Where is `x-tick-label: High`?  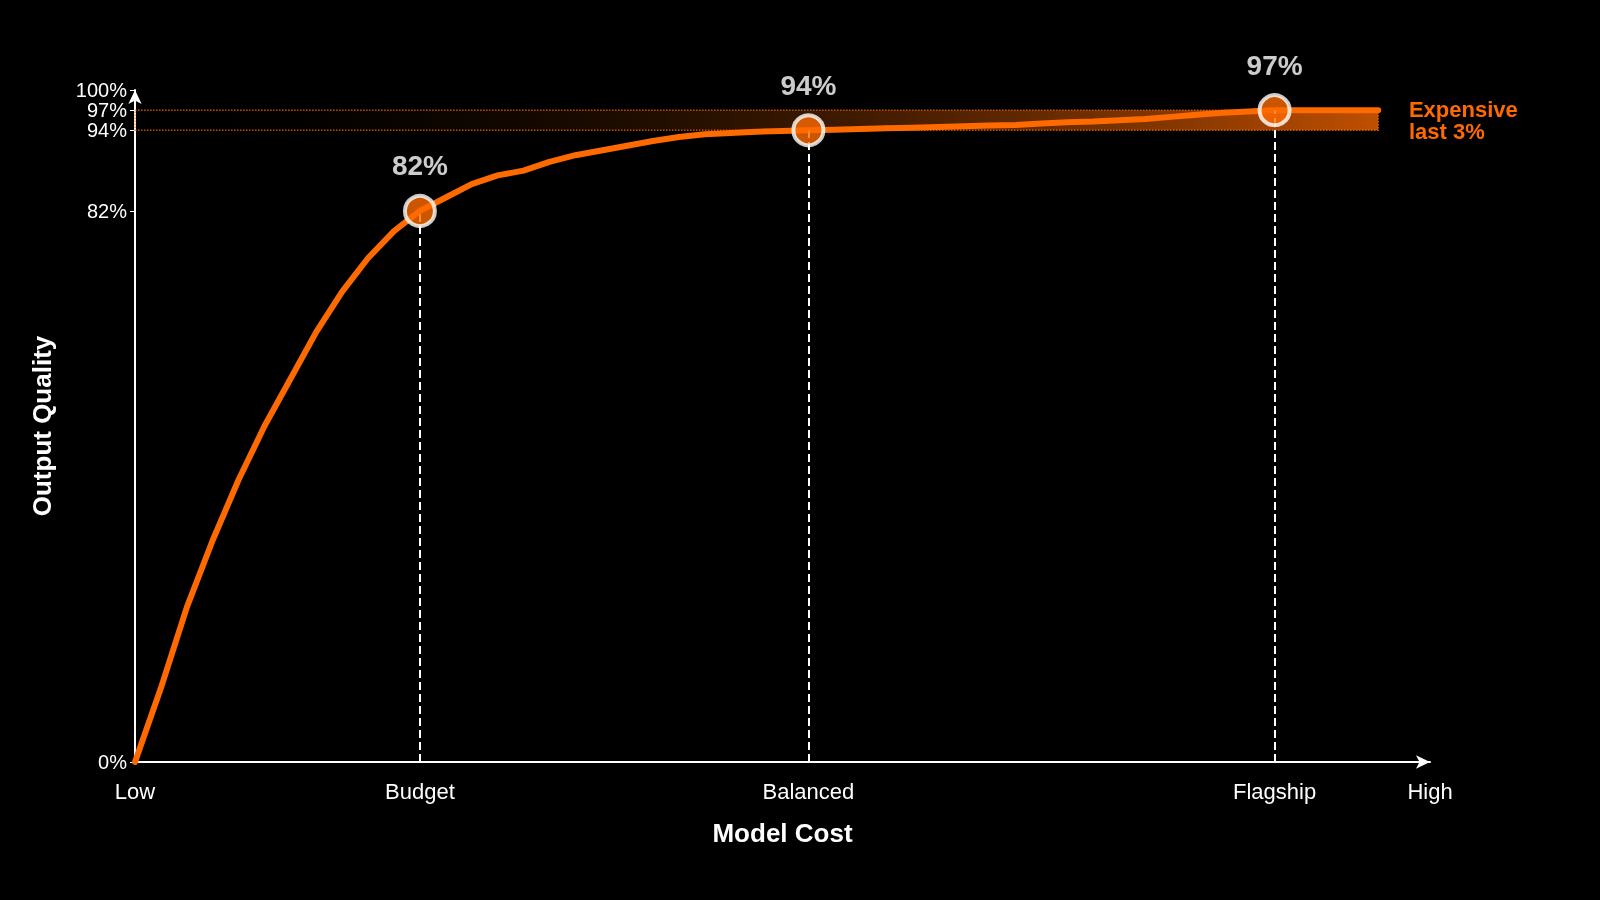 x-tick-label: High is located at coordinates (1430, 791).